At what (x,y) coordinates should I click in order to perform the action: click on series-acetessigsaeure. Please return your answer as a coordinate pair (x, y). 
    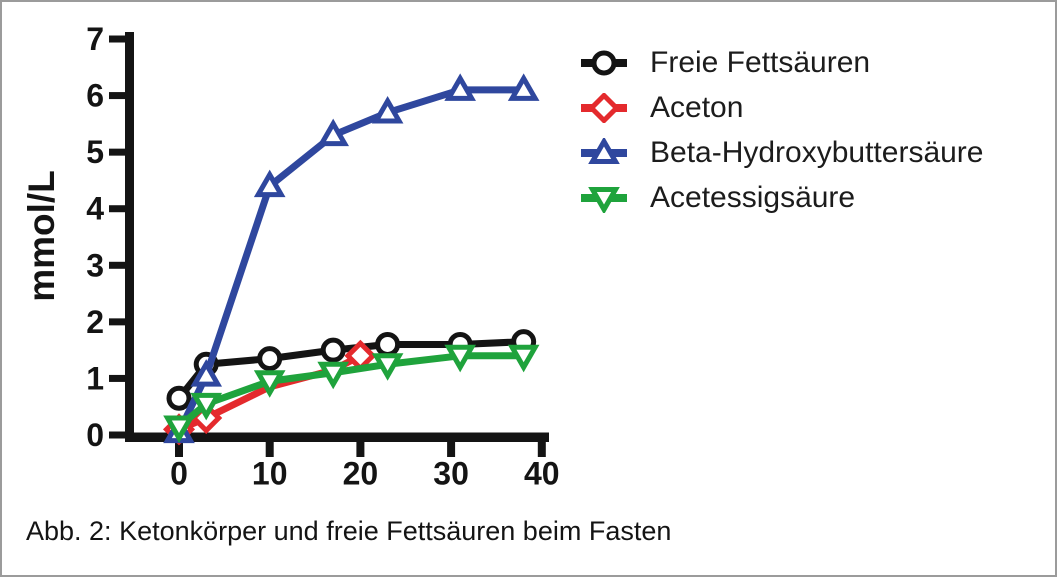
    Looking at the image, I should click on (351, 394).